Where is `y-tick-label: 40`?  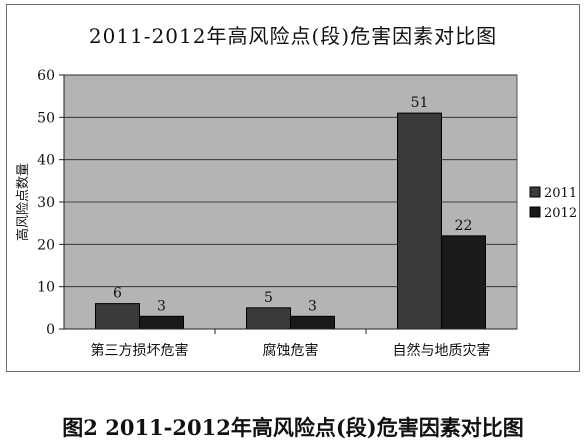
y-tick-label: 40 is located at coordinates (46, 161).